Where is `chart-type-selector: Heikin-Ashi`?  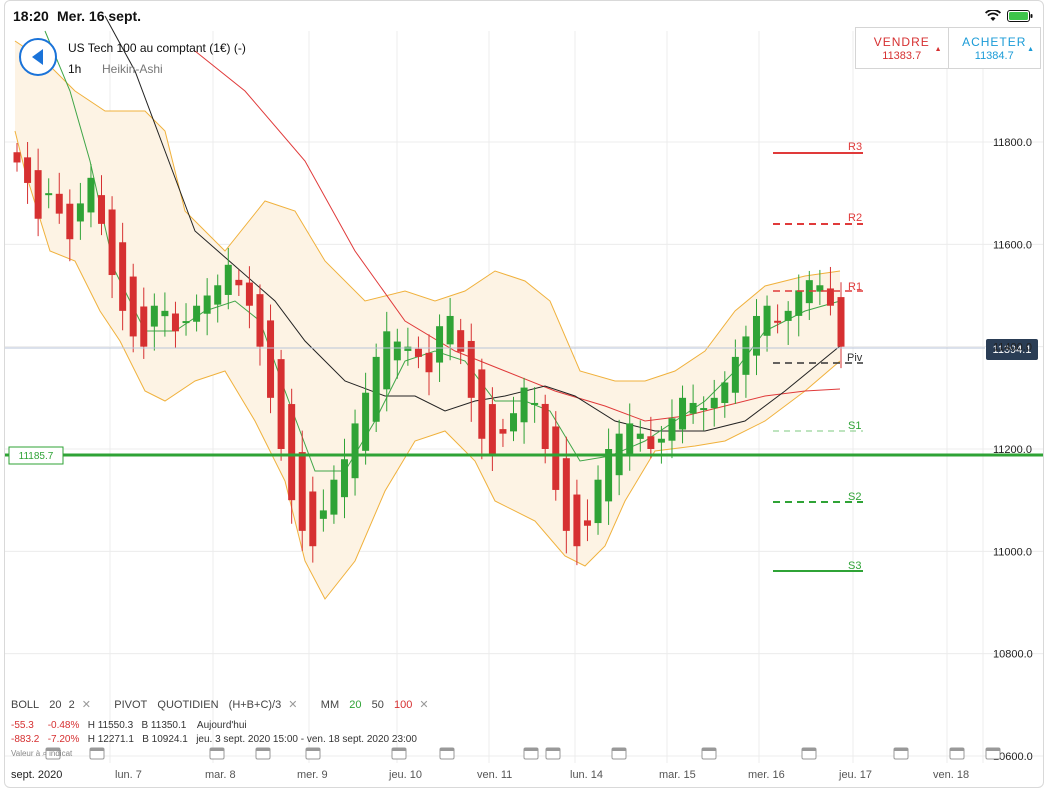 chart-type-selector: Heikin-Ashi is located at coordinates (132, 69).